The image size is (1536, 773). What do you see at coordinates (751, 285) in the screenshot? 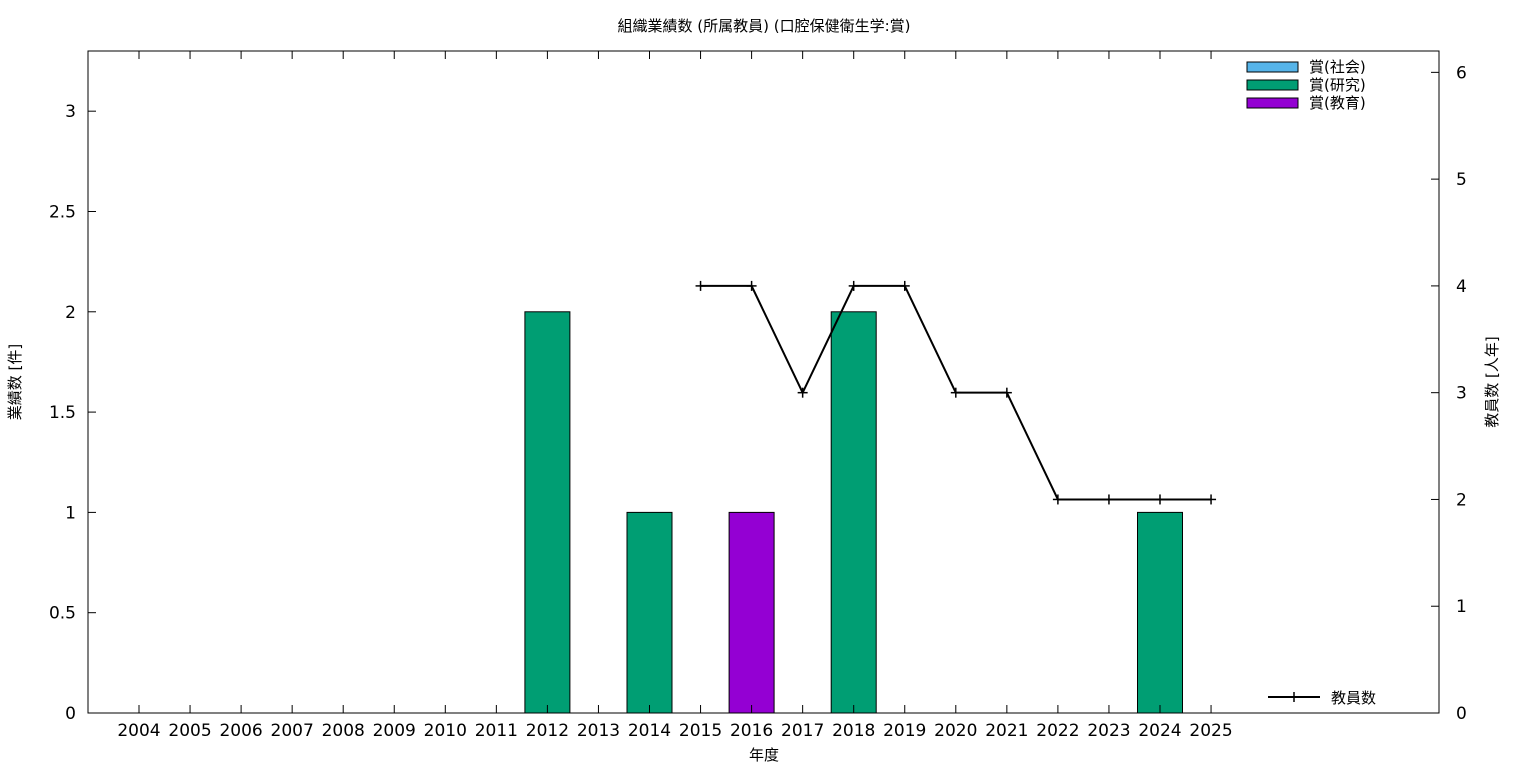
I see `teacher-count-point-2016` at bounding box center [751, 285].